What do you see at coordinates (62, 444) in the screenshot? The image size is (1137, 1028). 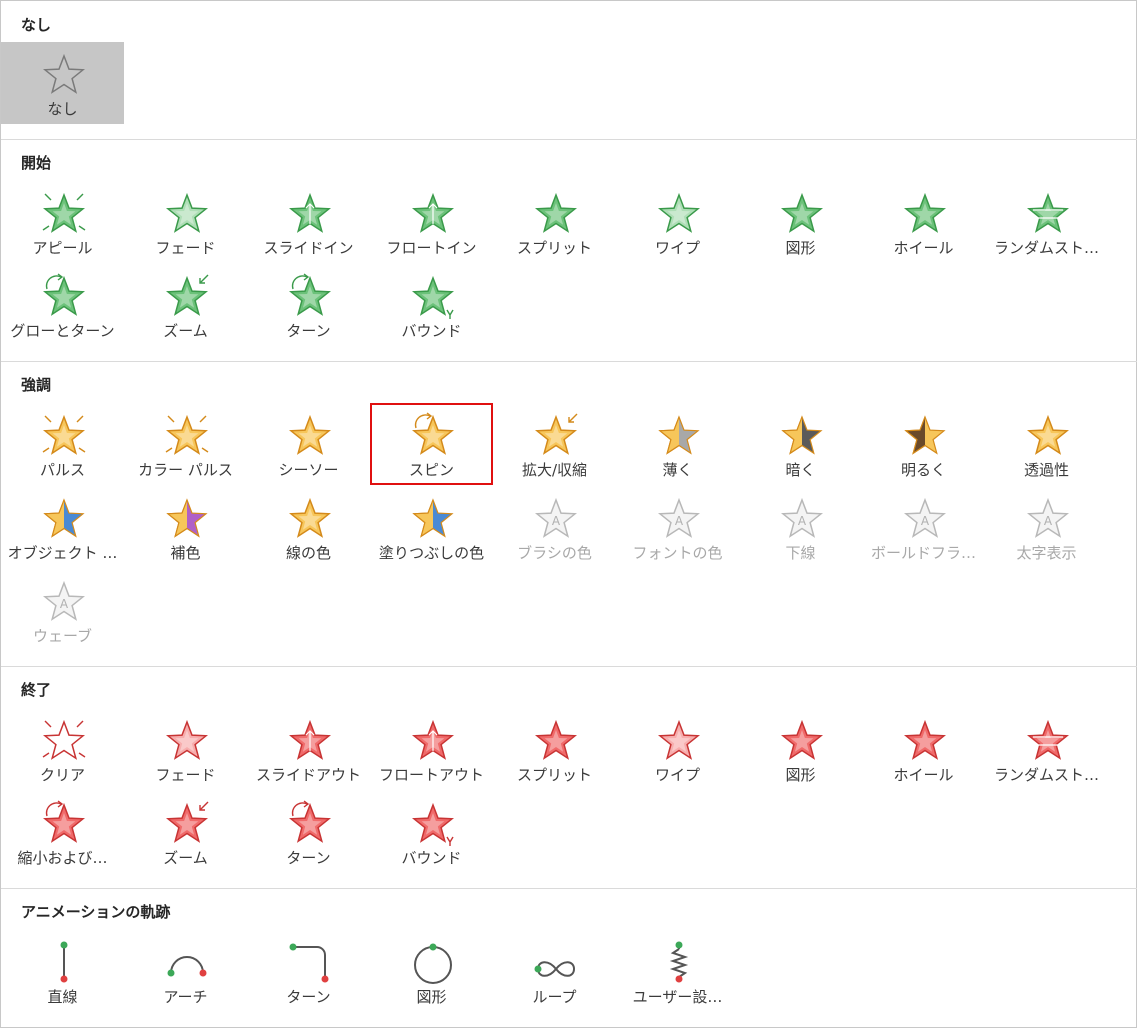 I see `effect-item: パルス` at bounding box center [62, 444].